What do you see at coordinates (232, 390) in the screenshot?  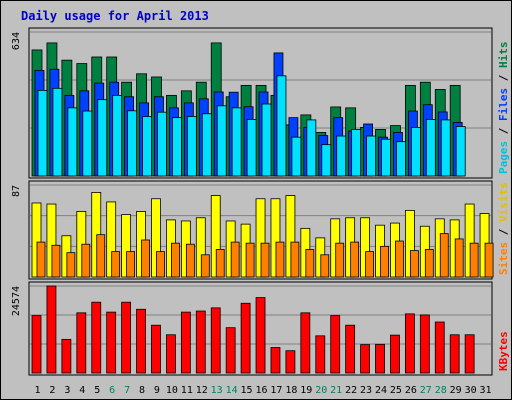 I see `x-tick-label: 14` at bounding box center [232, 390].